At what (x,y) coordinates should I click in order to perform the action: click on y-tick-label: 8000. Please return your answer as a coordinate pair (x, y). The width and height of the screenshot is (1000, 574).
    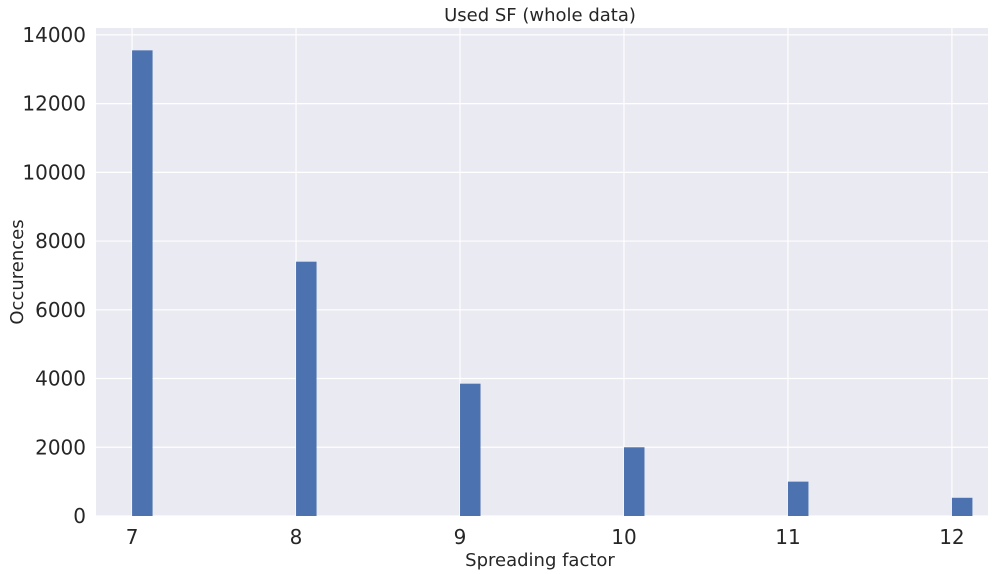
    Looking at the image, I should click on (60, 241).